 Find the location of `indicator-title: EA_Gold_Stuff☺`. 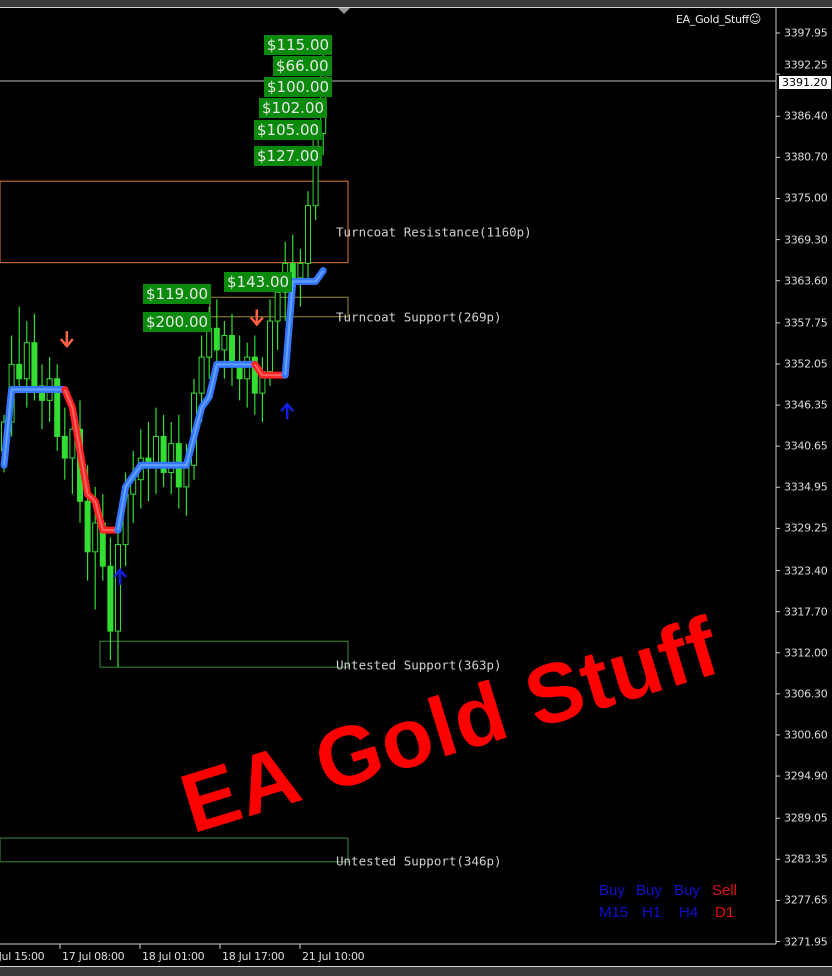

indicator-title: EA_Gold_Stuff☺ is located at coordinates (718, 19).